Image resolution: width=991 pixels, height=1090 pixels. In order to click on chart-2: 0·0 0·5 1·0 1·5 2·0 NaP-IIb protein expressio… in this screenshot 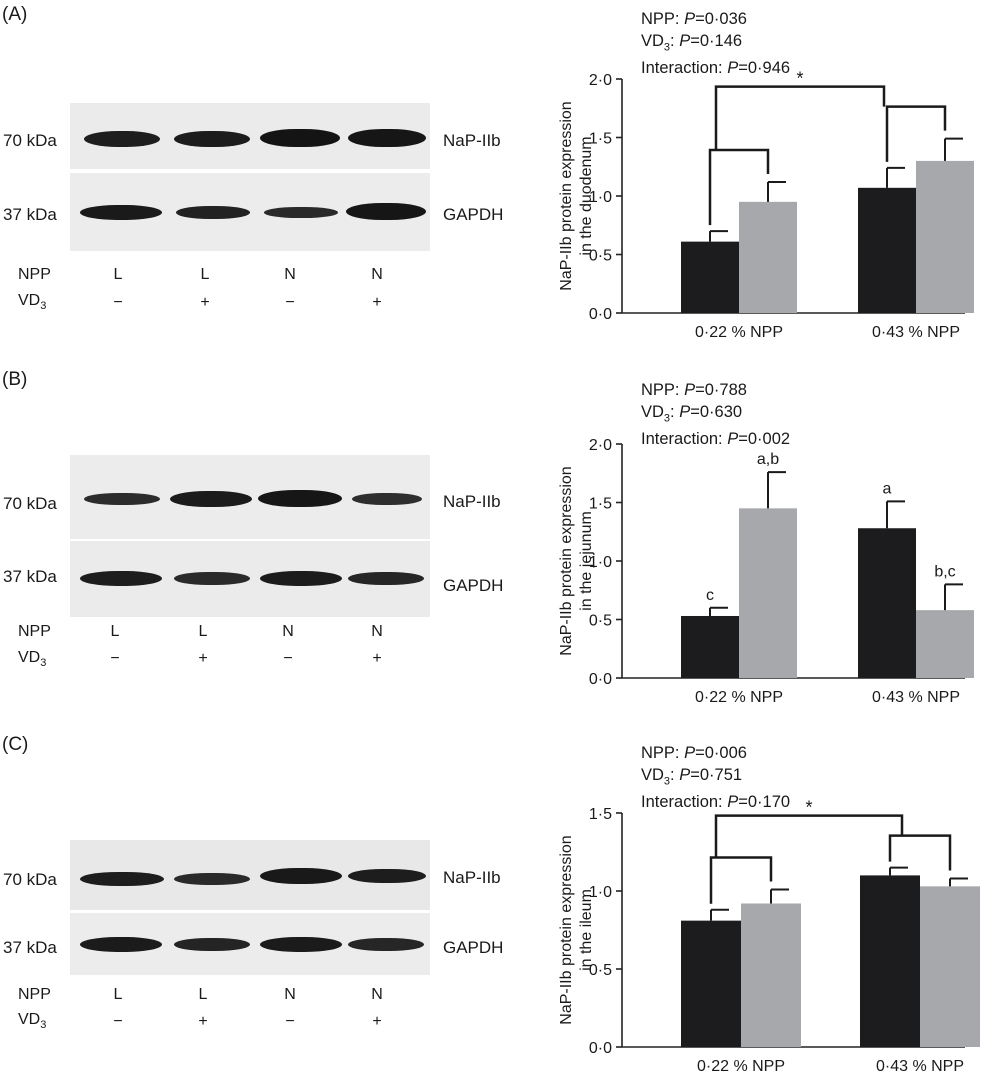, I will do `click(766, 571)`.